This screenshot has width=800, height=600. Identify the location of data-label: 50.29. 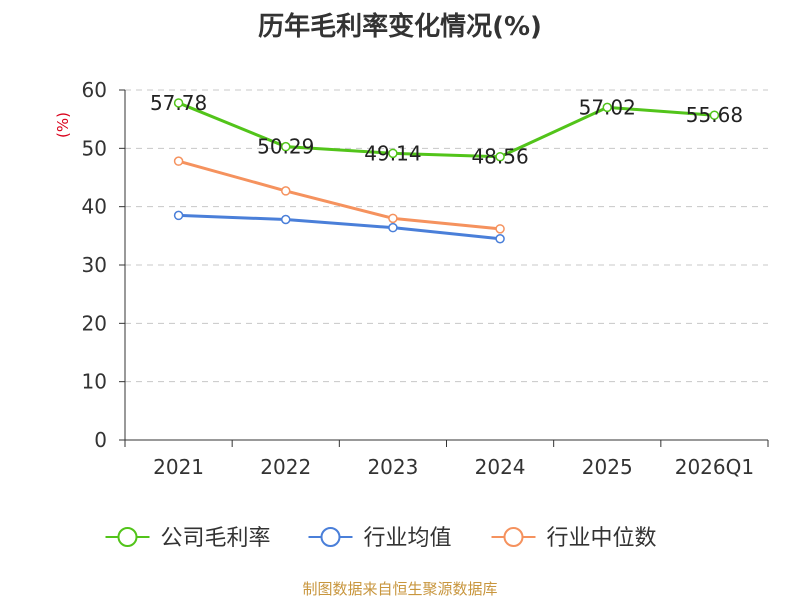
(285, 147).